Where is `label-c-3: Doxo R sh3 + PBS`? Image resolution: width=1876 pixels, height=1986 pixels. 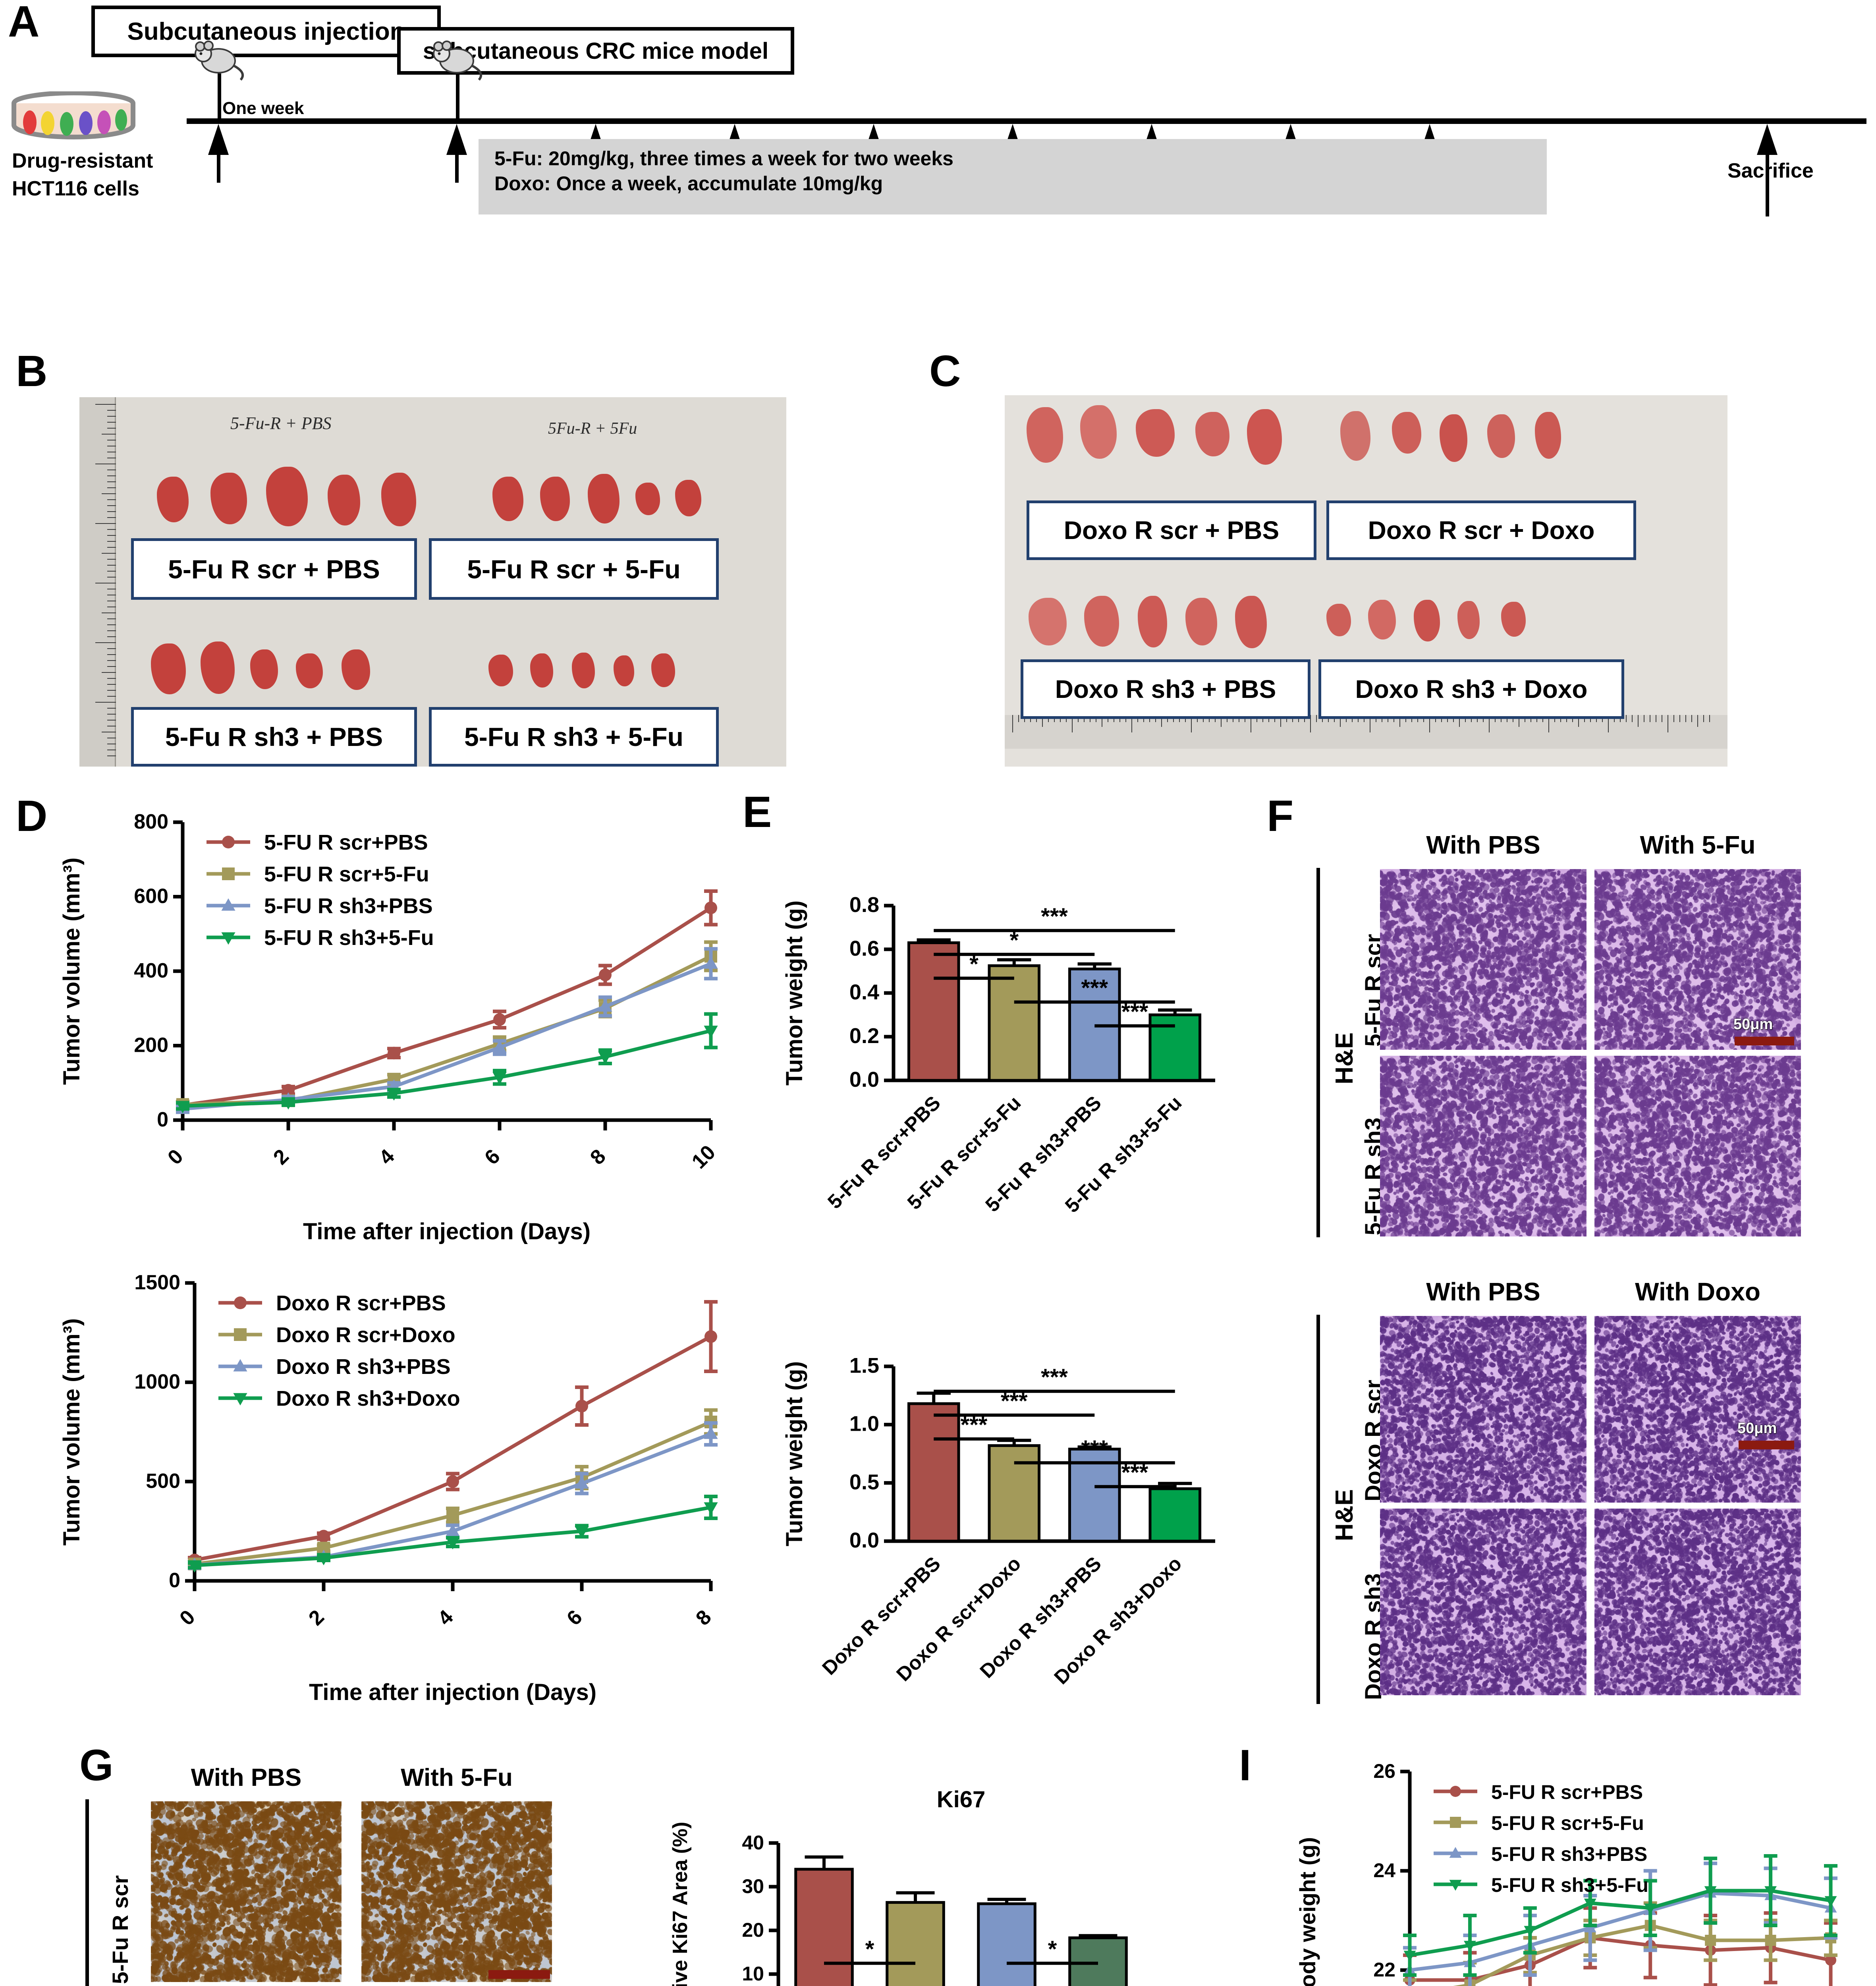 label-c-3: Doxo R sh3 + PBS is located at coordinates (1165, 689).